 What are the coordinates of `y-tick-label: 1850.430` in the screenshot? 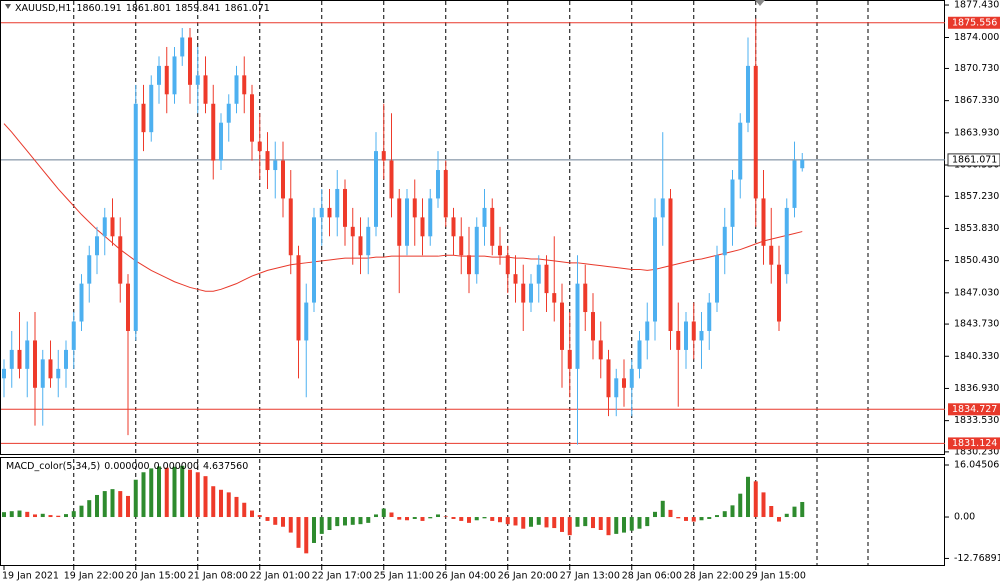 It's located at (976, 260).